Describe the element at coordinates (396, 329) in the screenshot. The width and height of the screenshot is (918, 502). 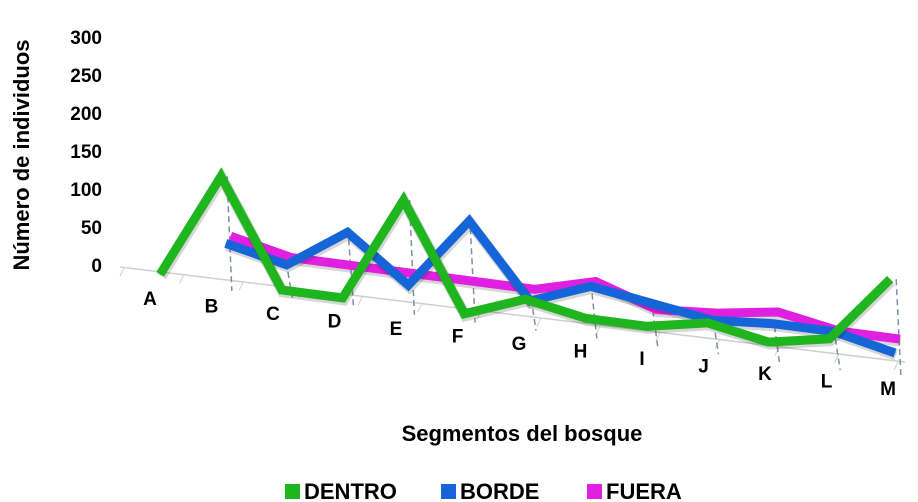
I see `x-tick-label-E: E` at that location.